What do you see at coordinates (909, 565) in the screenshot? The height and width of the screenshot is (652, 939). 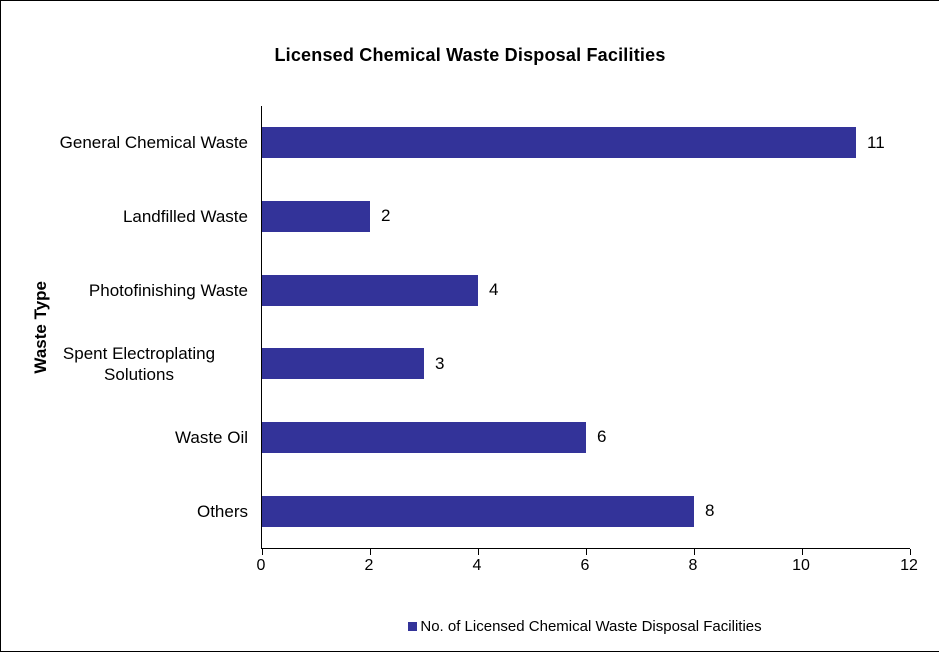 I see `x-tick-label: 12` at bounding box center [909, 565].